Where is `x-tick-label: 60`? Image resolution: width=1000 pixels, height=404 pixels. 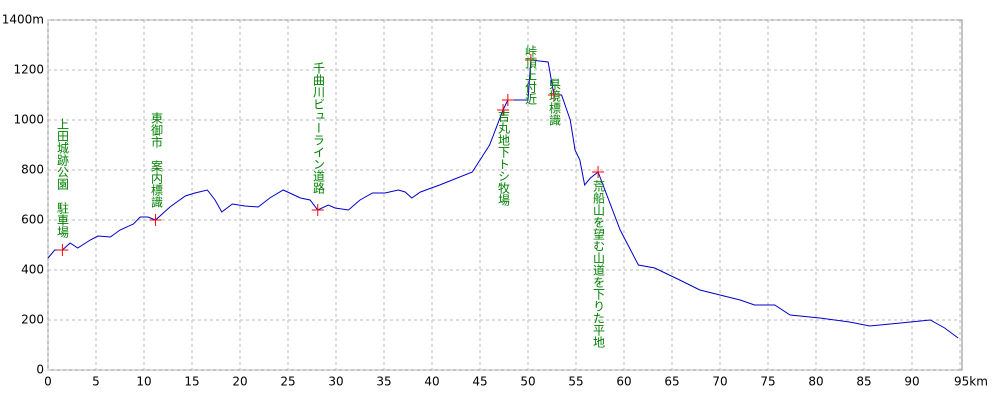
x-tick-label: 60 is located at coordinates (623, 382).